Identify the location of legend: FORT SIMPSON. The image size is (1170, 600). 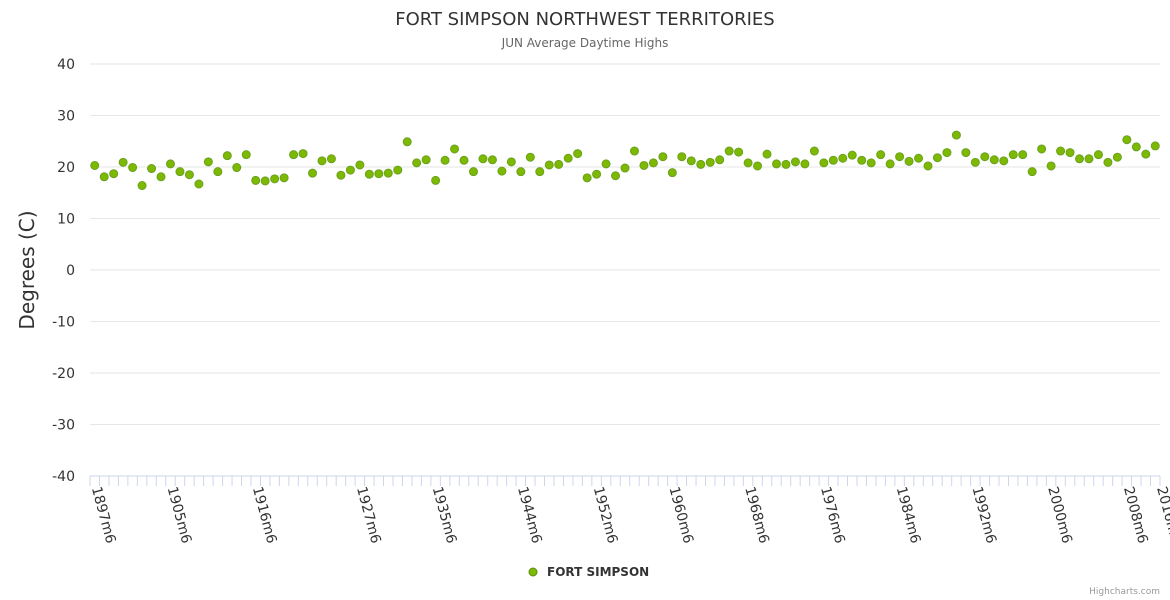
(588, 572).